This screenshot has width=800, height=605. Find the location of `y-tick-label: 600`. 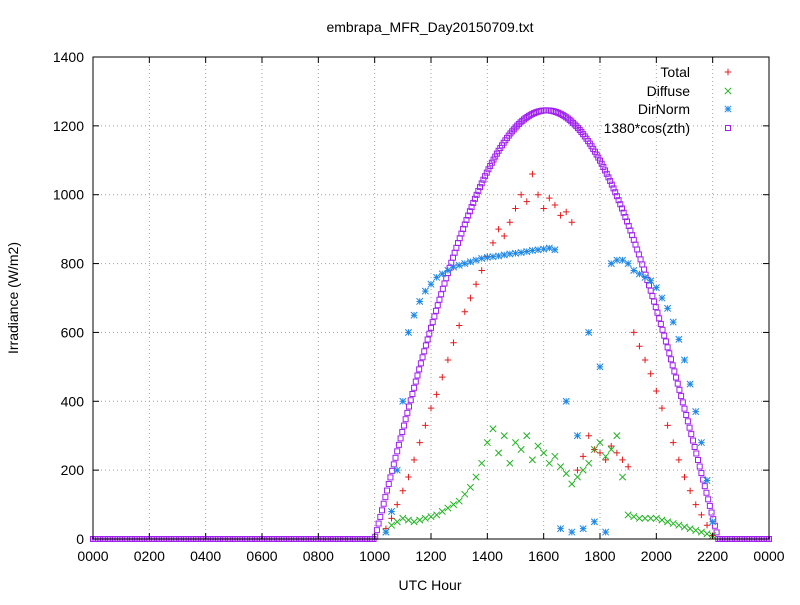

y-tick-label: 600 is located at coordinates (73, 332).